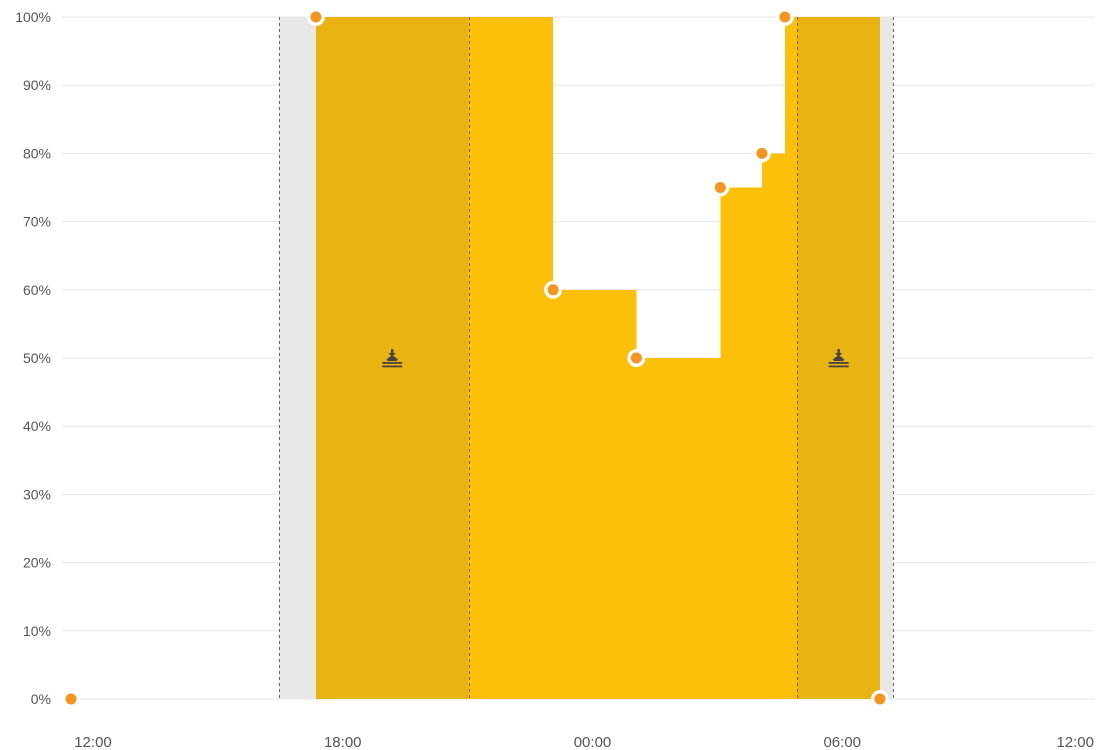  I want to click on y-tick-label: 70%, so click(37, 222).